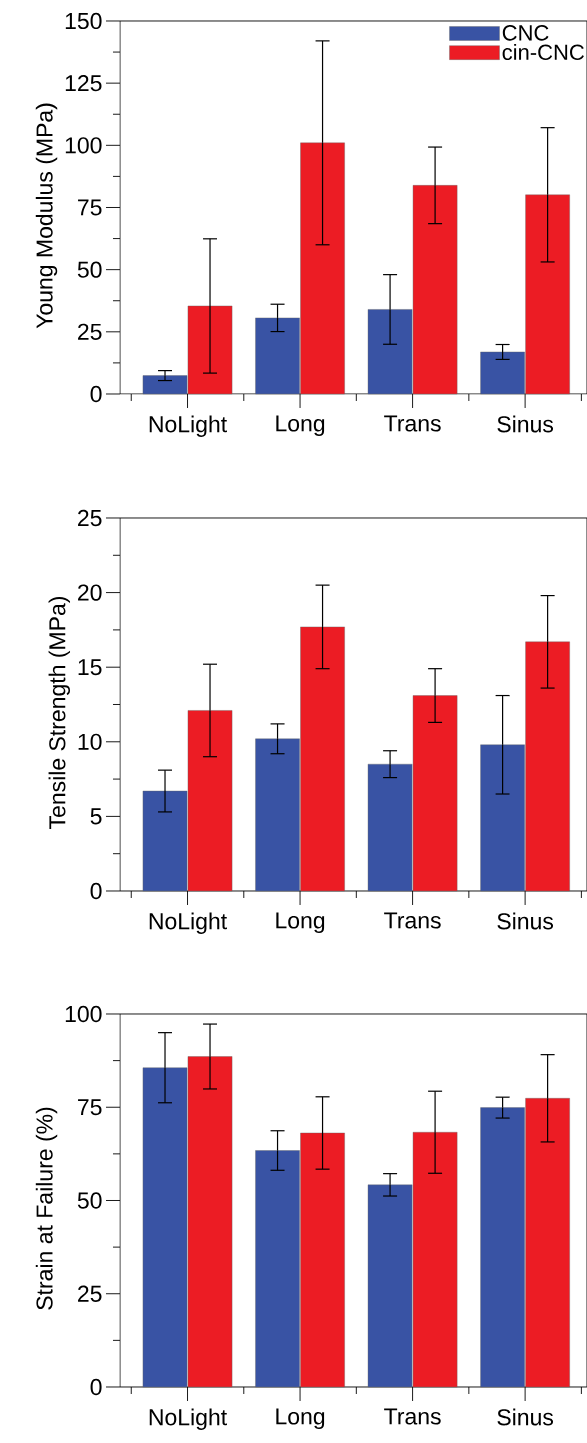 The height and width of the screenshot is (1443, 587). I want to click on y-tick-label: 20, so click(90, 592).